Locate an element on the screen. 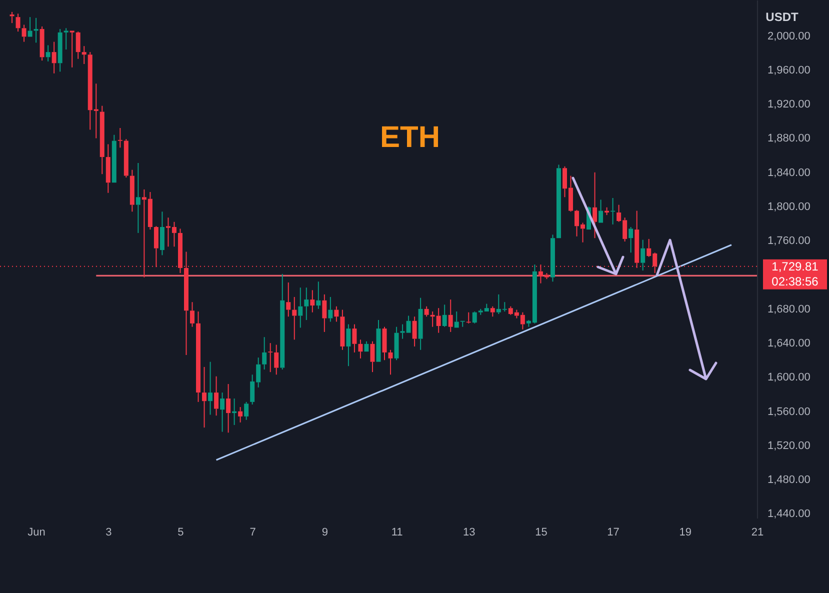  y-axis-title: USDT is located at coordinates (782, 17).